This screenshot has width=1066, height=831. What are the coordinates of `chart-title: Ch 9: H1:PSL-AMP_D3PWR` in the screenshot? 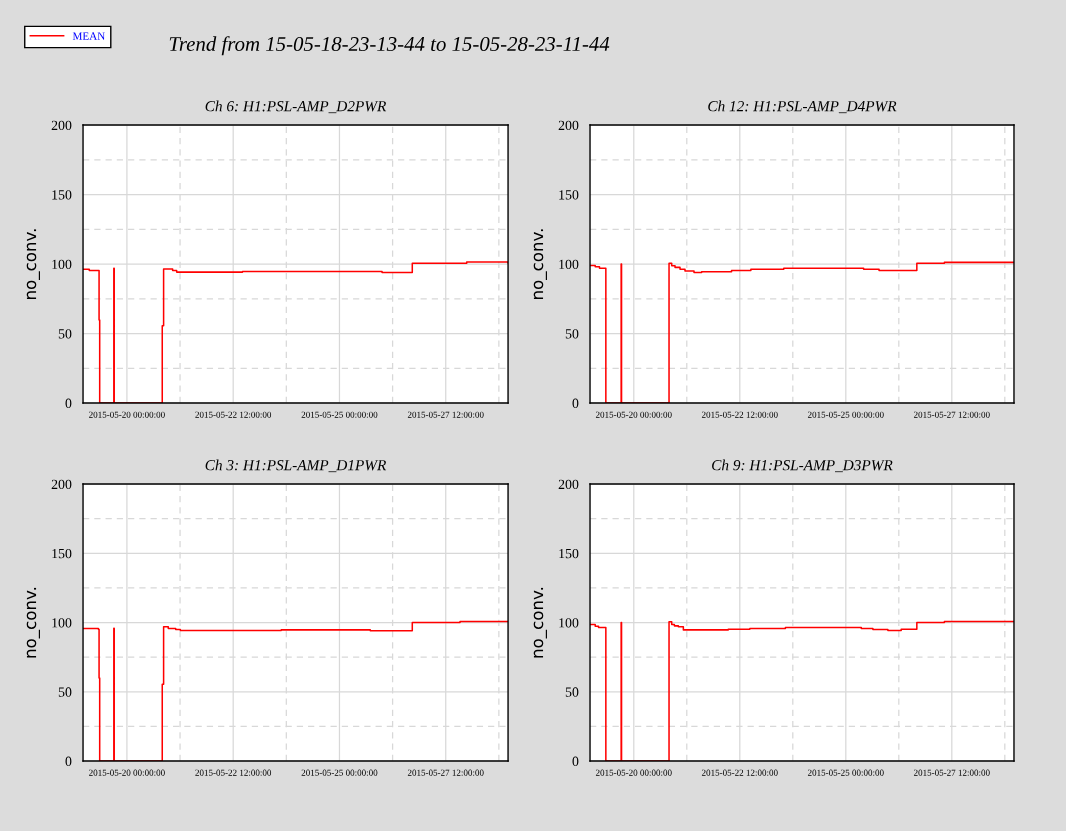 It's located at (802, 466).